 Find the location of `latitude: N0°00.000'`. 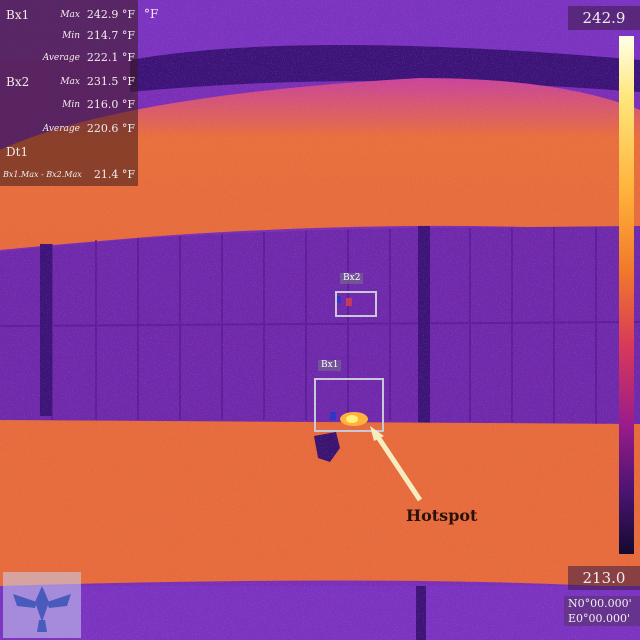

latitude: N0°00.000' is located at coordinates (600, 603).